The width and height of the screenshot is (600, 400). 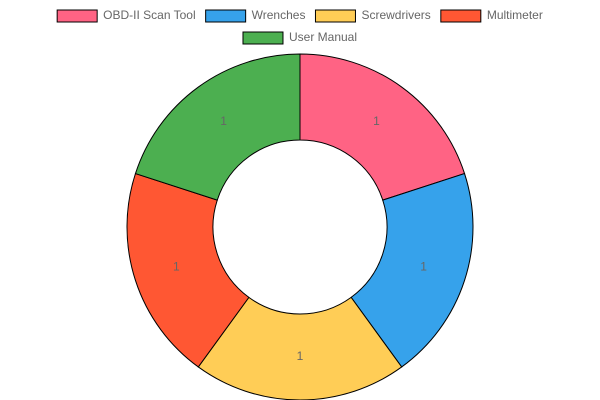 I want to click on legend-item: User Manual, so click(x=299, y=37).